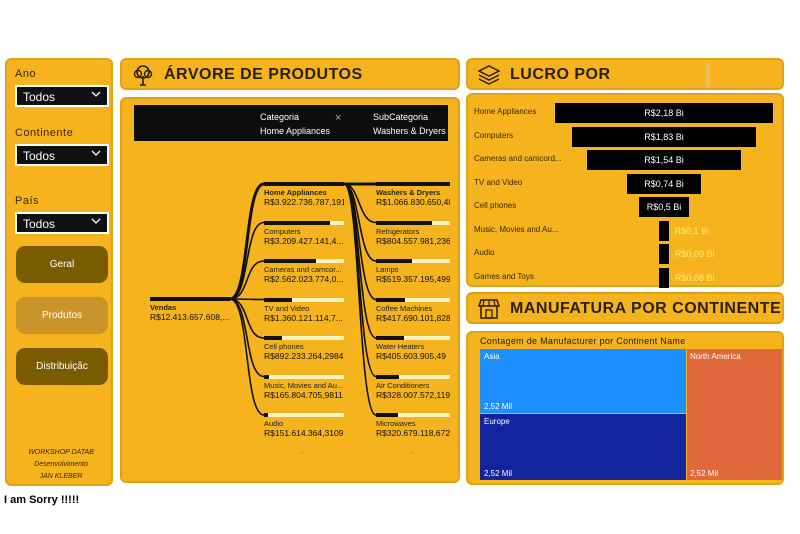  I want to click on node-label: Cell phones, so click(284, 346).